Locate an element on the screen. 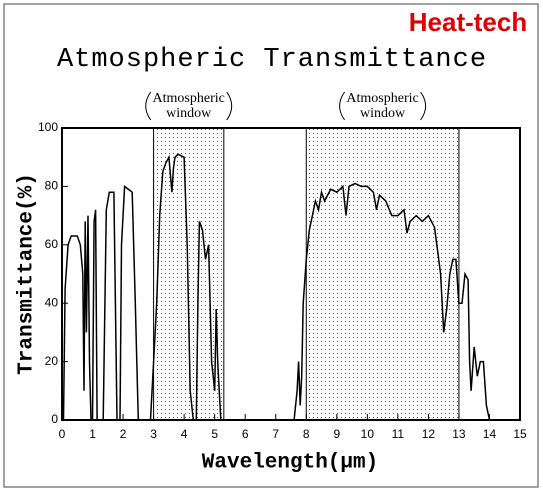 This screenshot has height=497, width=543. brand: Heat-tech is located at coordinates (468, 22).